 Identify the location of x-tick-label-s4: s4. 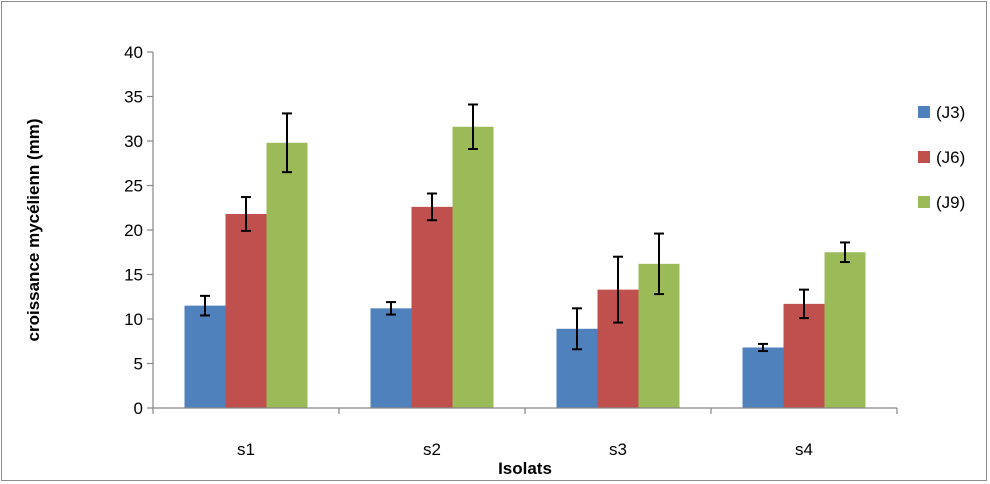
(804, 449).